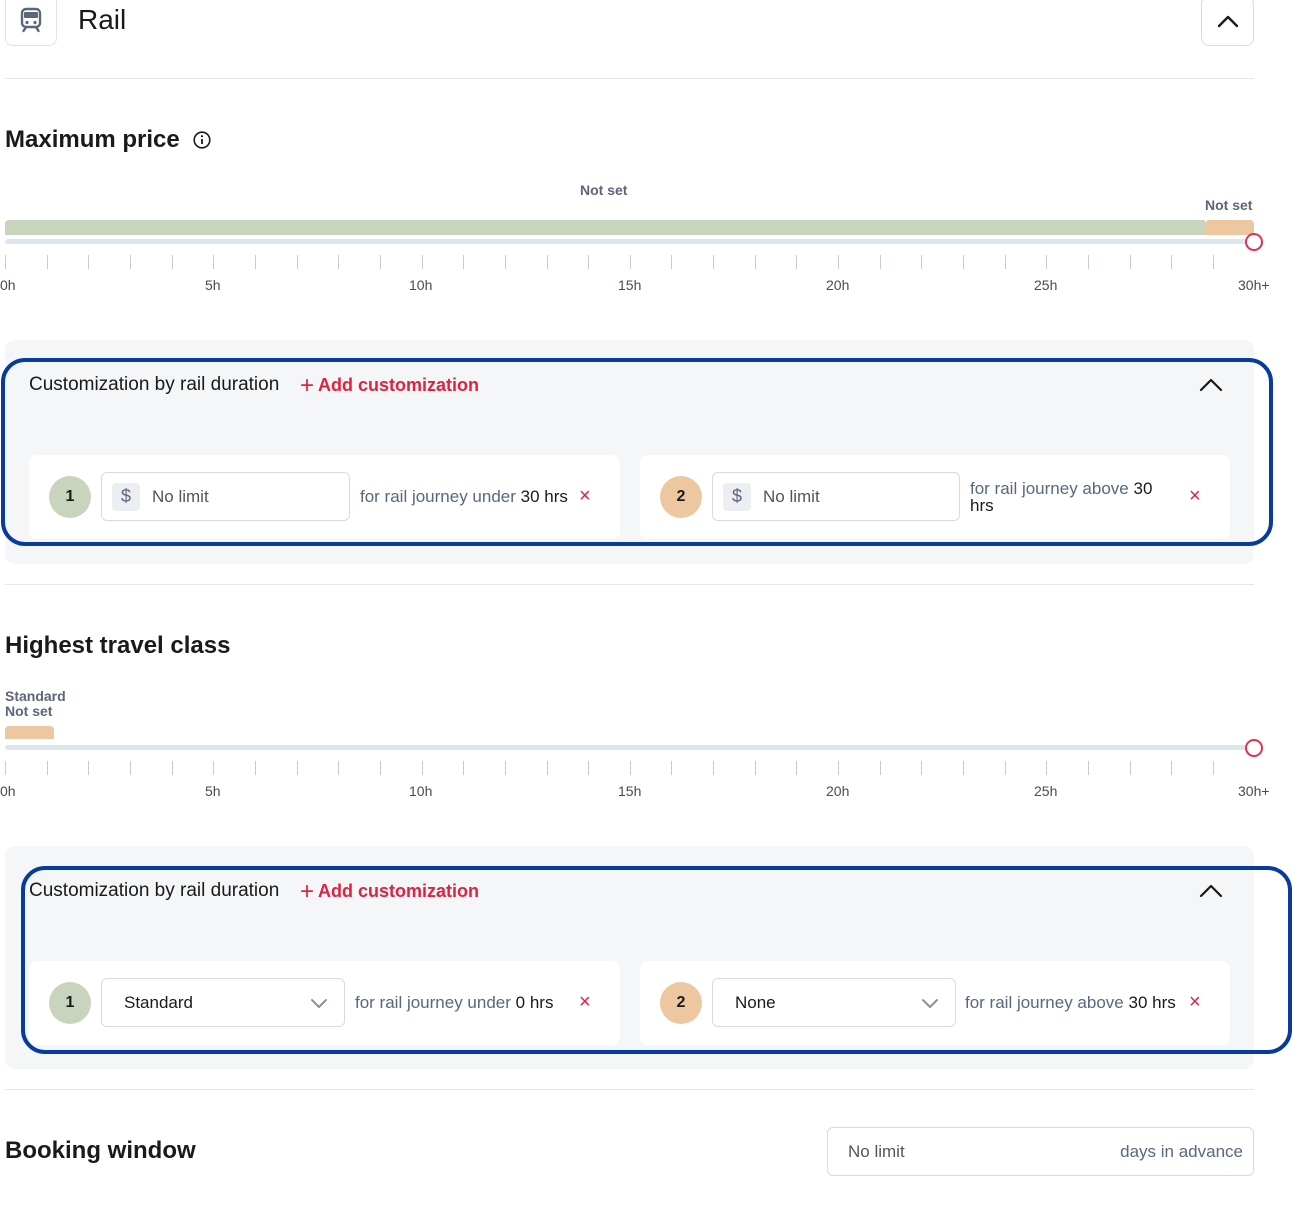 Image resolution: width=1314 pixels, height=1206 pixels. Describe the element at coordinates (1049, 488) in the screenshot. I see `rule-condition-text: for rail journey above` at that location.